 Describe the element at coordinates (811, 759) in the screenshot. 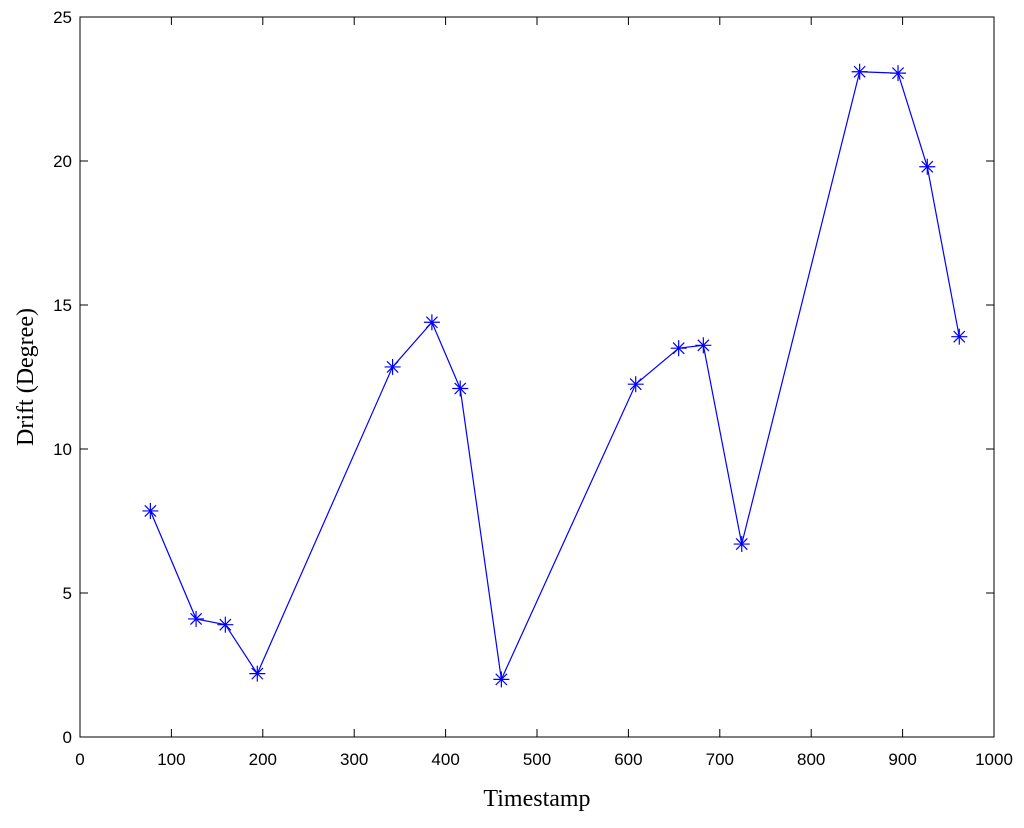

I see `x-tick-label: 800` at that location.